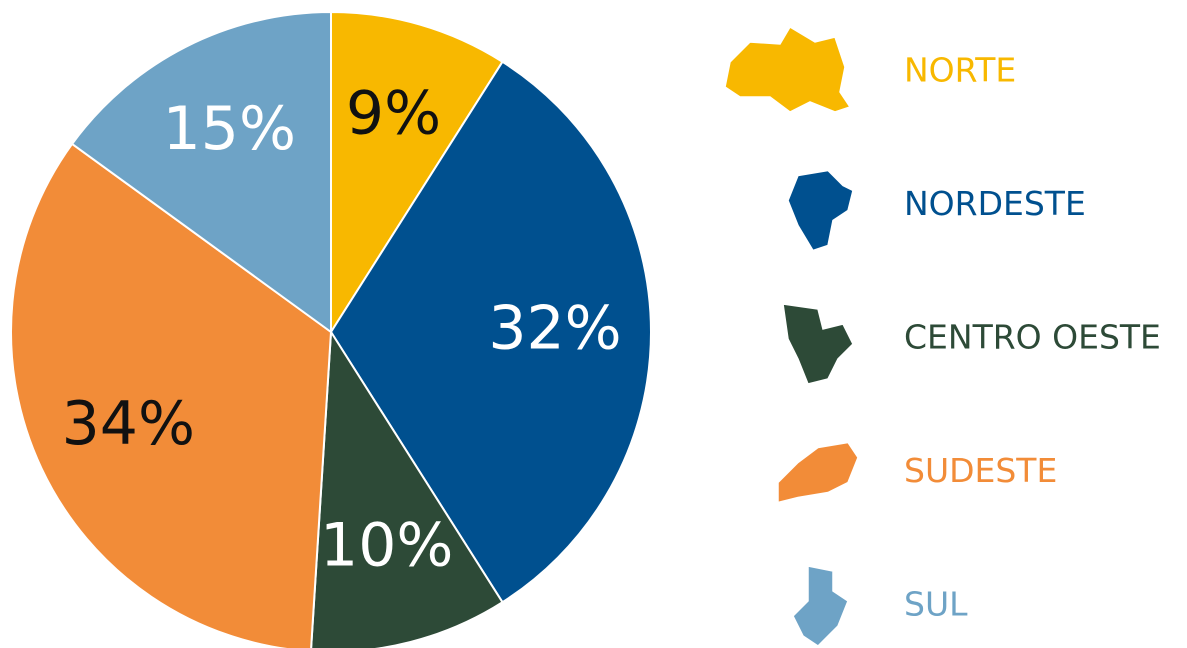 The image size is (1187, 648). Describe the element at coordinates (128, 424) in the screenshot. I see `slice-label: 34%` at that location.